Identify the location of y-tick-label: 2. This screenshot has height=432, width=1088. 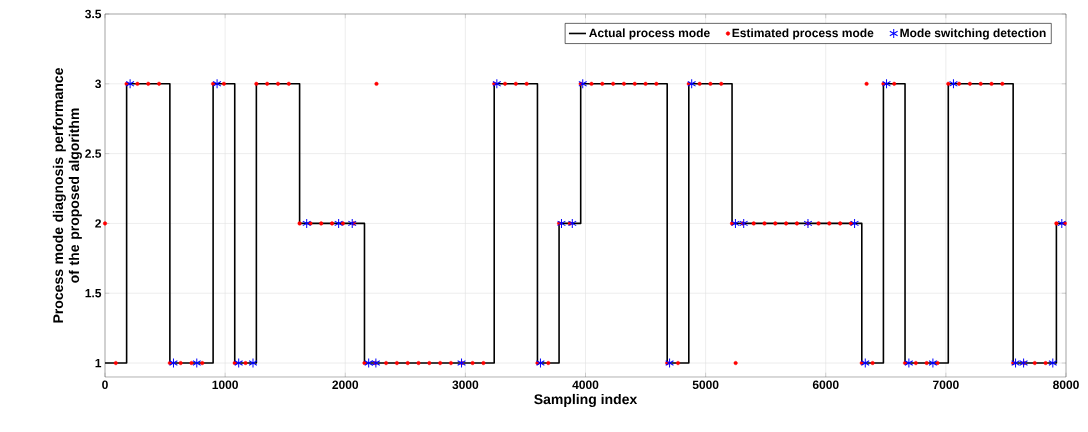
(98, 223).